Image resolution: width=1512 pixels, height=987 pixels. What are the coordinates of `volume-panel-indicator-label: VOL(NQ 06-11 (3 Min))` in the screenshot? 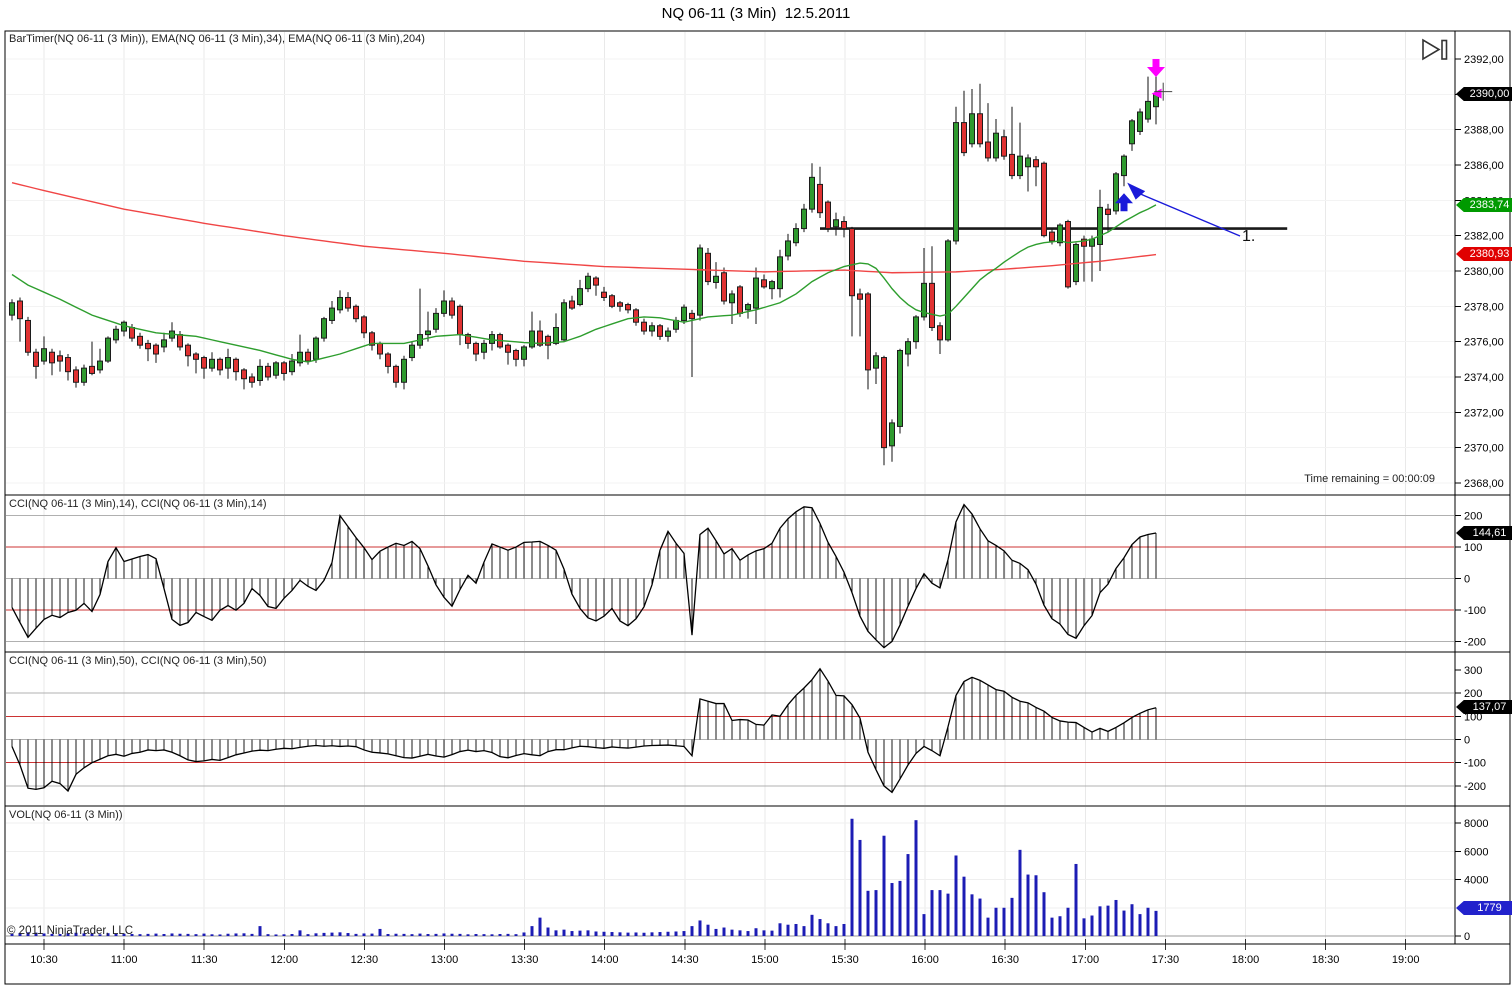 It's located at (66, 815).